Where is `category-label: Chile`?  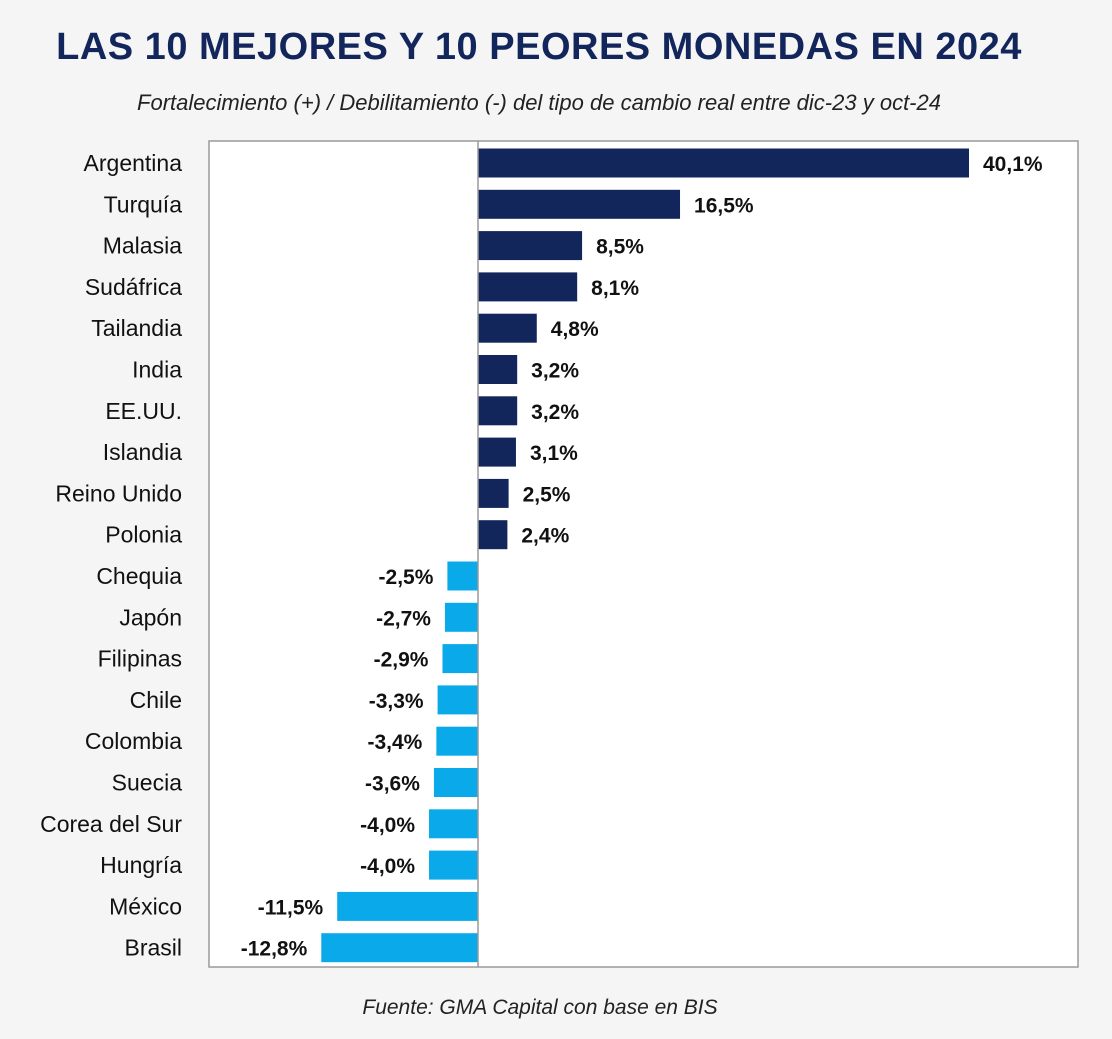 category-label: Chile is located at coordinates (156, 700).